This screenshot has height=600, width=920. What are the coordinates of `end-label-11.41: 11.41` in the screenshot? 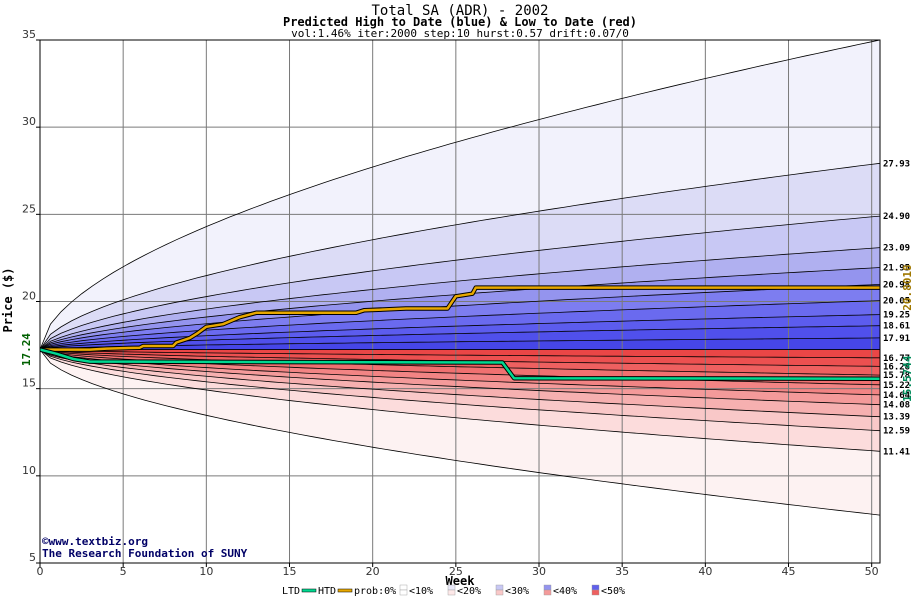 It's located at (896, 452).